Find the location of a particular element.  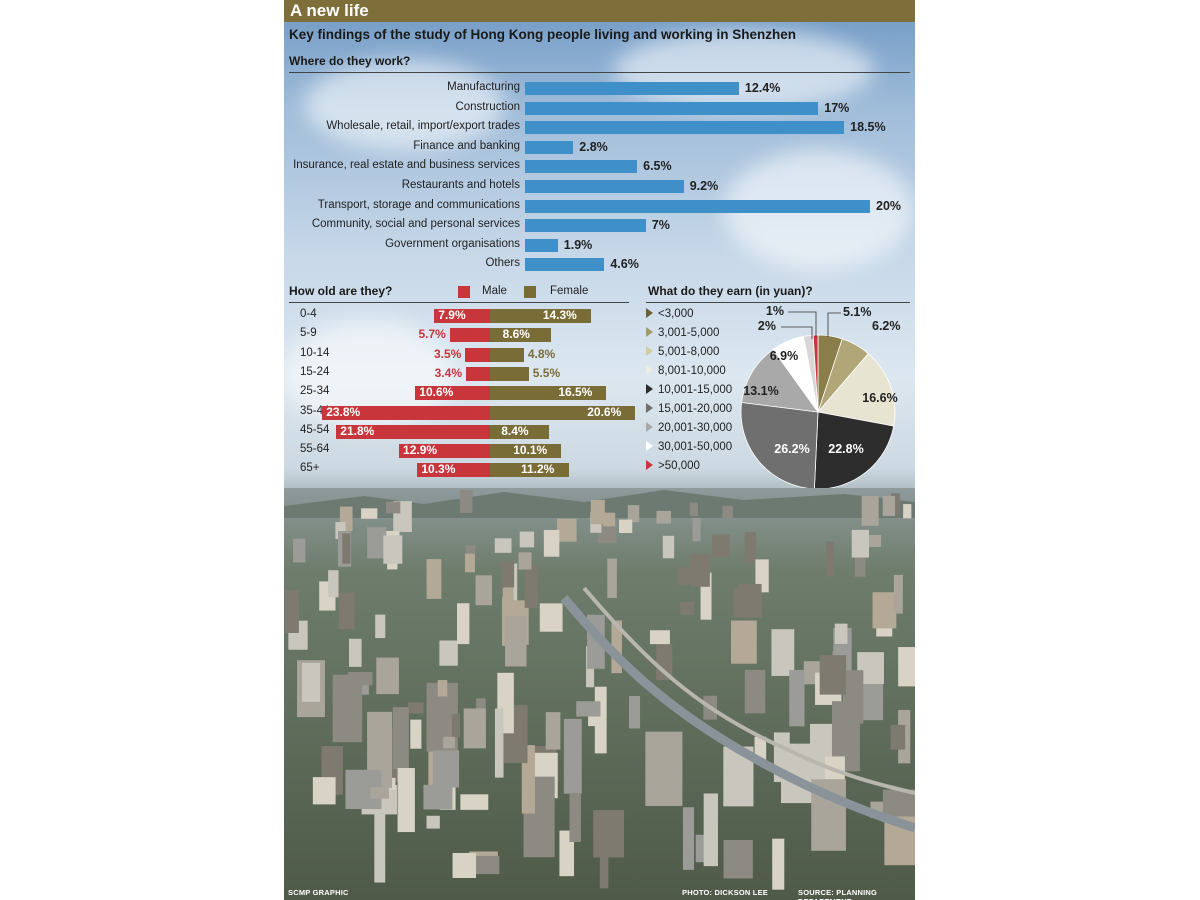

income-pie-chart: 5.1%6.2% 16.6% 22.8% 26.2% 13.1% 6.9% 2%1% is located at coordinates (820, 397).